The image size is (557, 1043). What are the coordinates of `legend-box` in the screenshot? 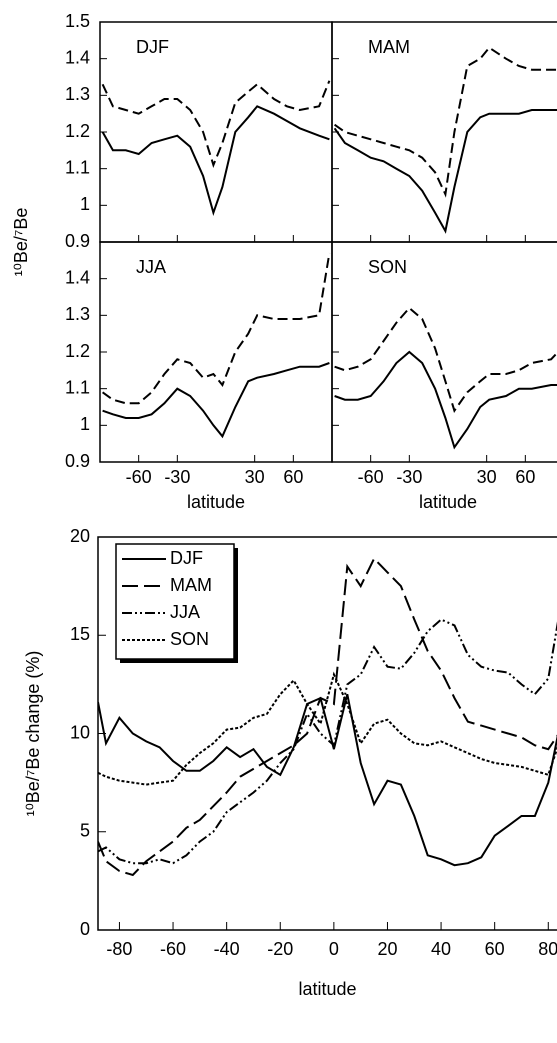 It's located at (175, 601).